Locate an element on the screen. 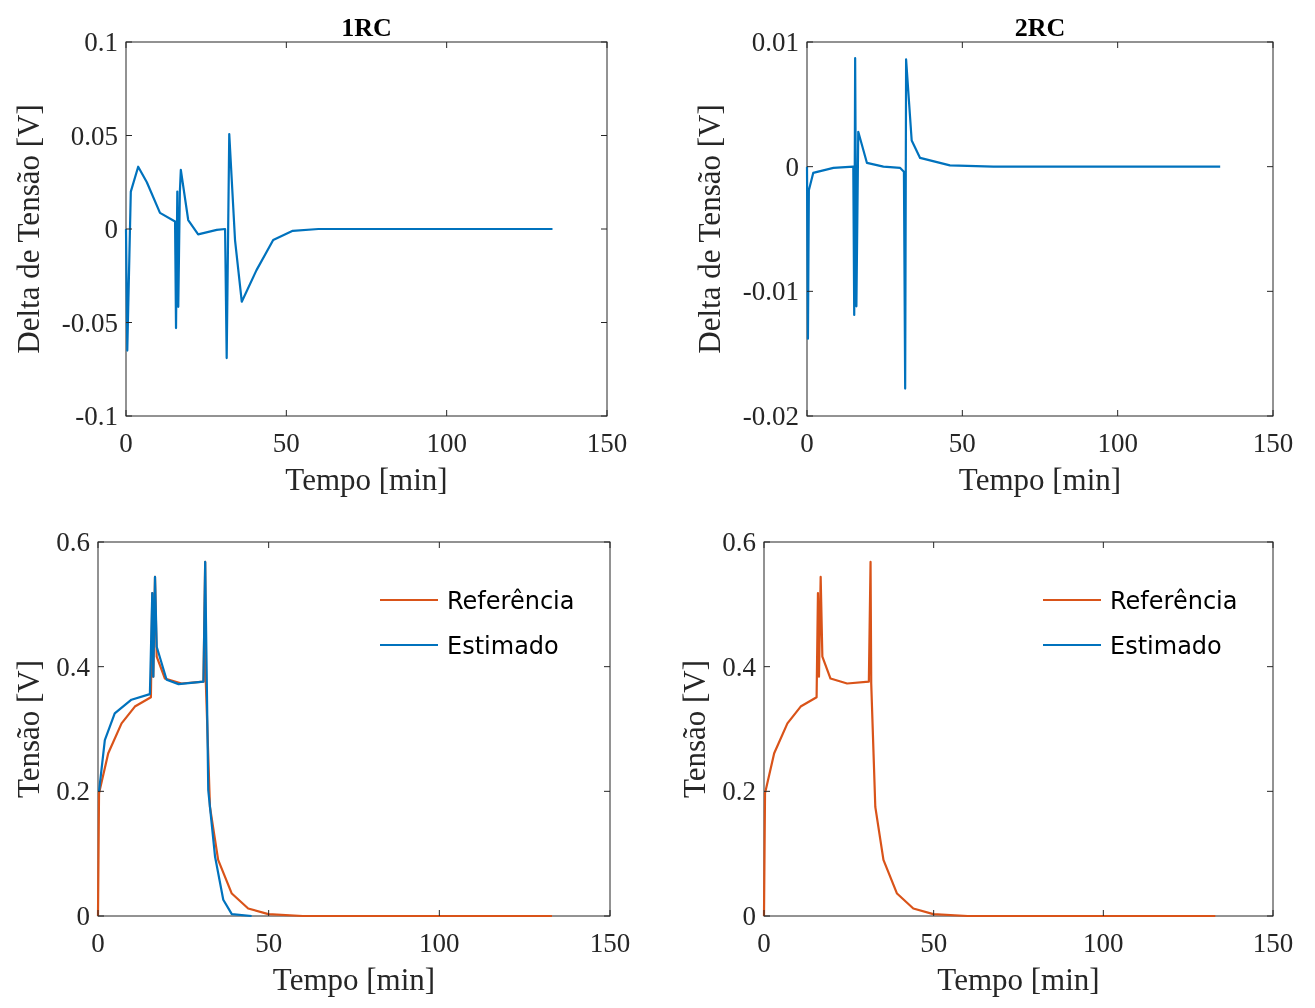 This screenshot has width=1315, height=1008. y-tick-label: 0.01 is located at coordinates (775, 42).